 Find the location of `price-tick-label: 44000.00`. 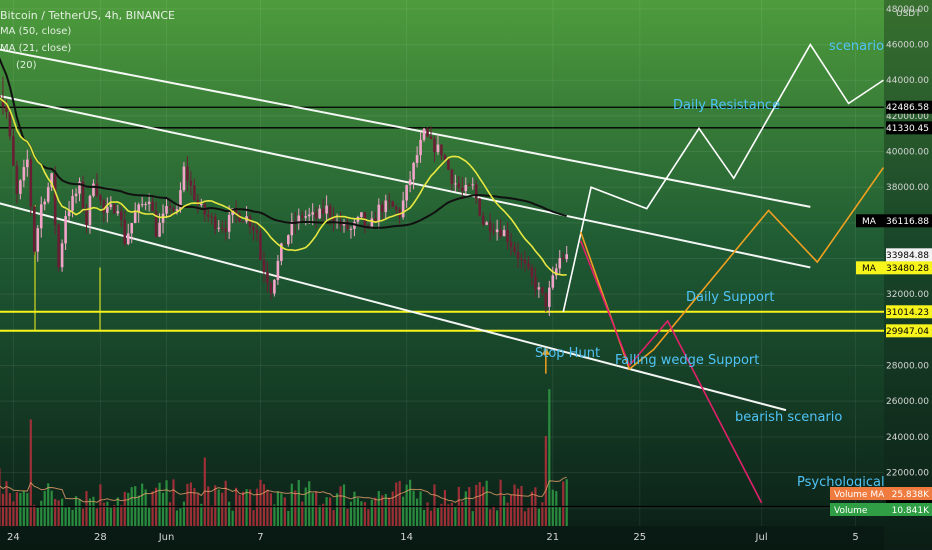

price-tick-label: 44000.00 is located at coordinates (907, 81).